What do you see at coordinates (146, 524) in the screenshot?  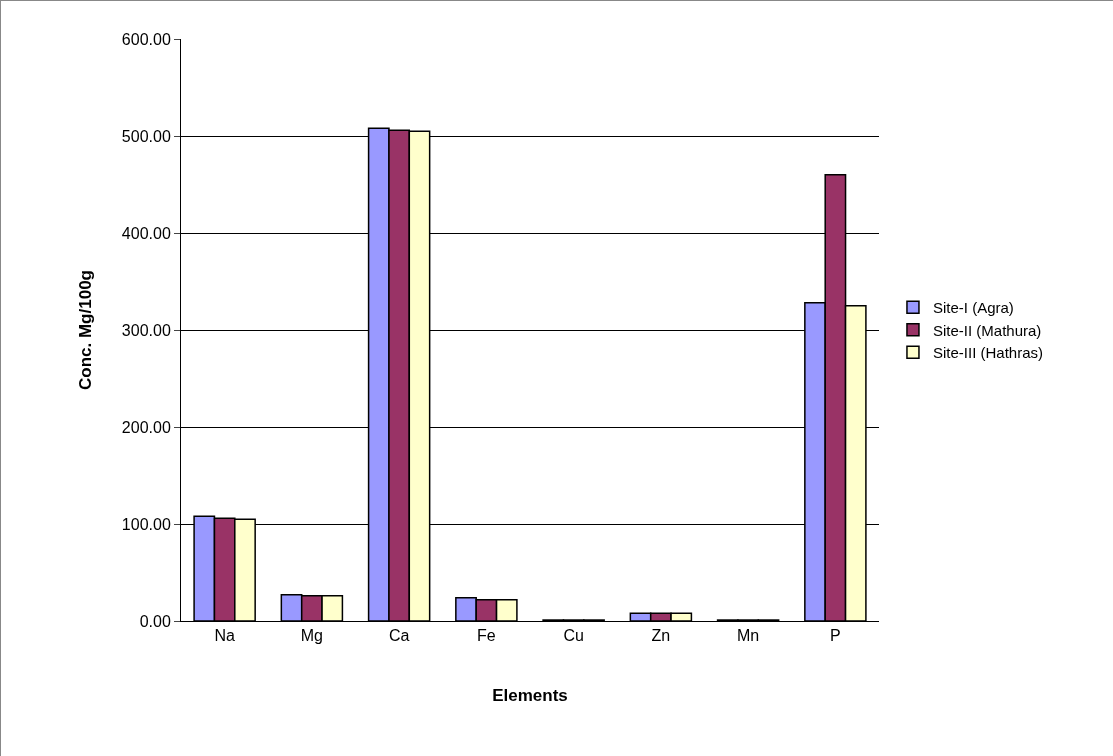 I see `y-tick-label: 100.00` at bounding box center [146, 524].